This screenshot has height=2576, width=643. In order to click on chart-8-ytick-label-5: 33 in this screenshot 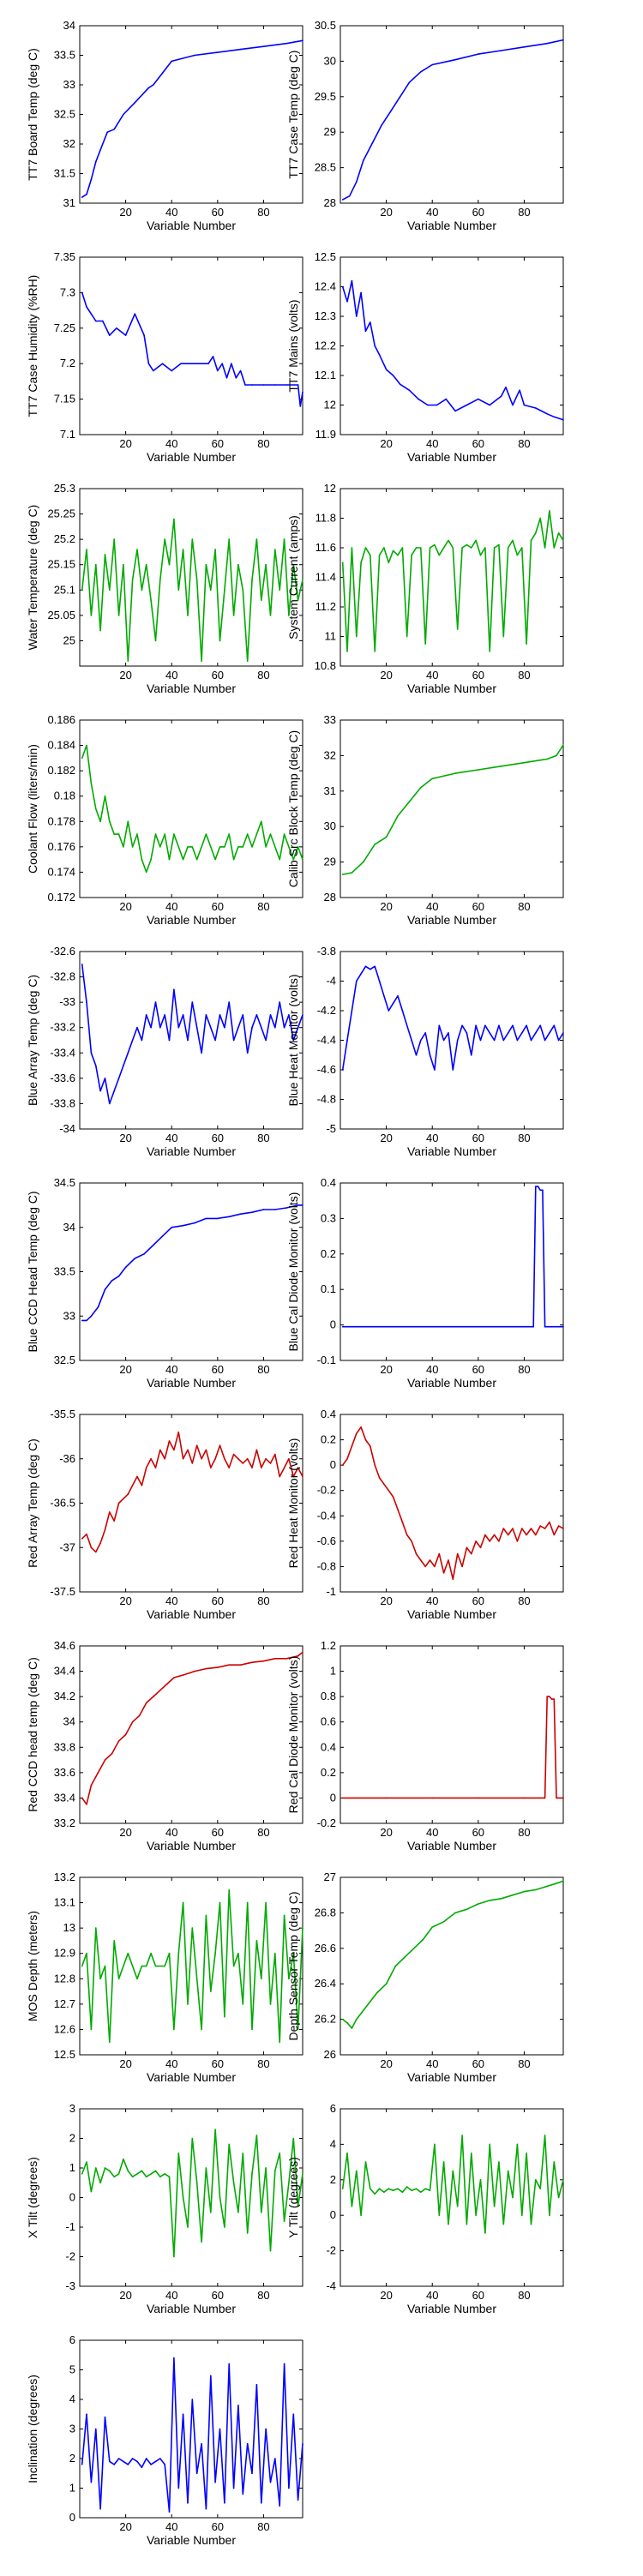, I will do `click(330, 719)`.